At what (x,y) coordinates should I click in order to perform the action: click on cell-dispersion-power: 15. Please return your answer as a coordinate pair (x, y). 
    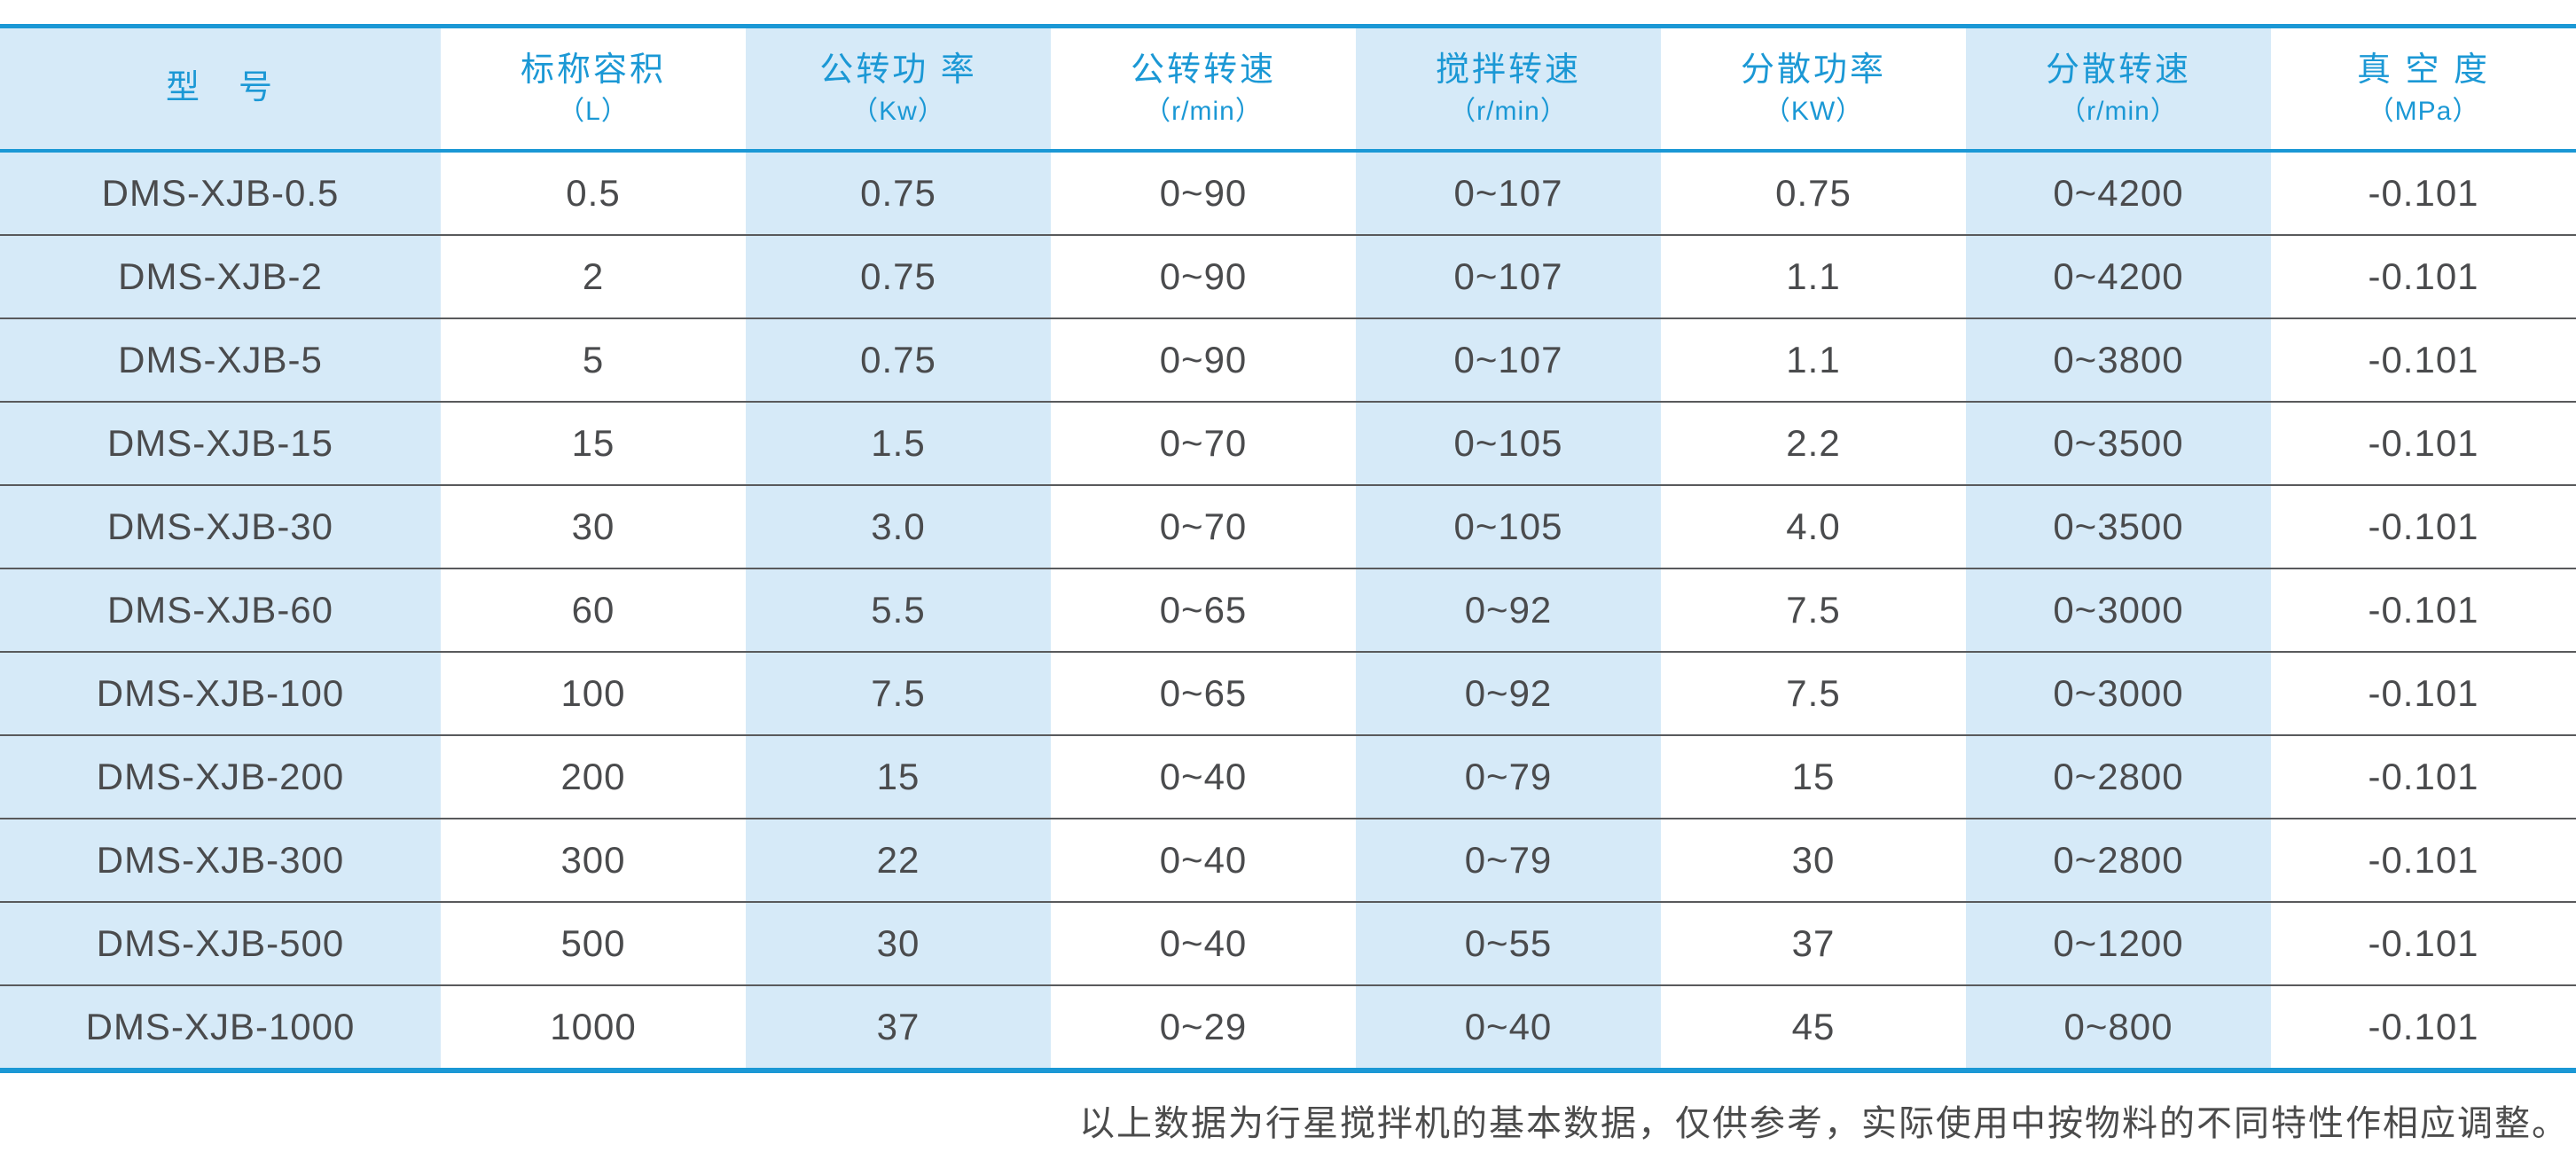
    Looking at the image, I should click on (1813, 776).